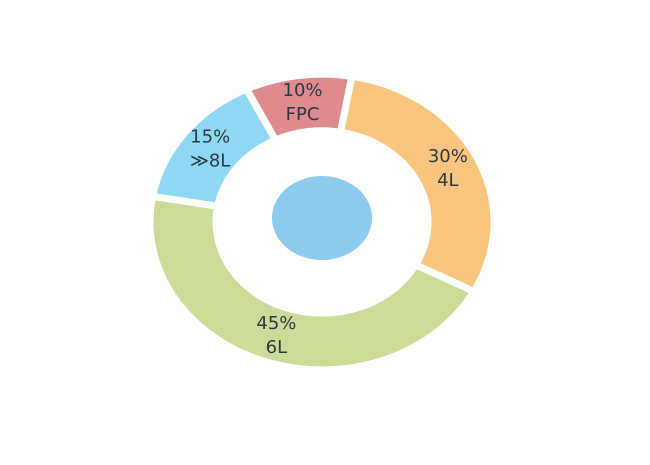 This screenshot has width=650, height=465. What do you see at coordinates (447, 180) in the screenshot?
I see `category-label: 4L` at bounding box center [447, 180].